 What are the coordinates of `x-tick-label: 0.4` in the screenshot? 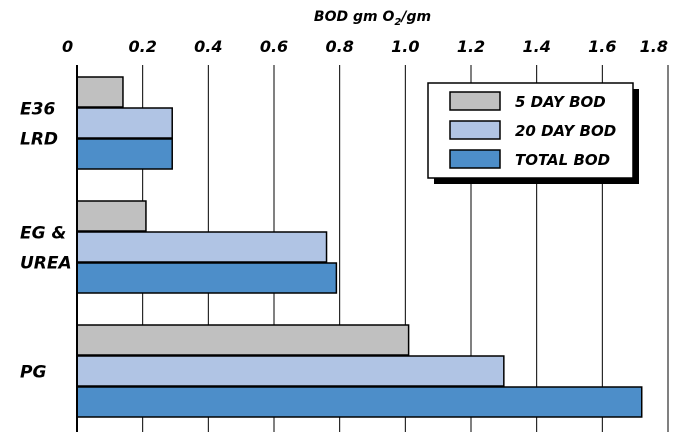 It's located at (208, 46).